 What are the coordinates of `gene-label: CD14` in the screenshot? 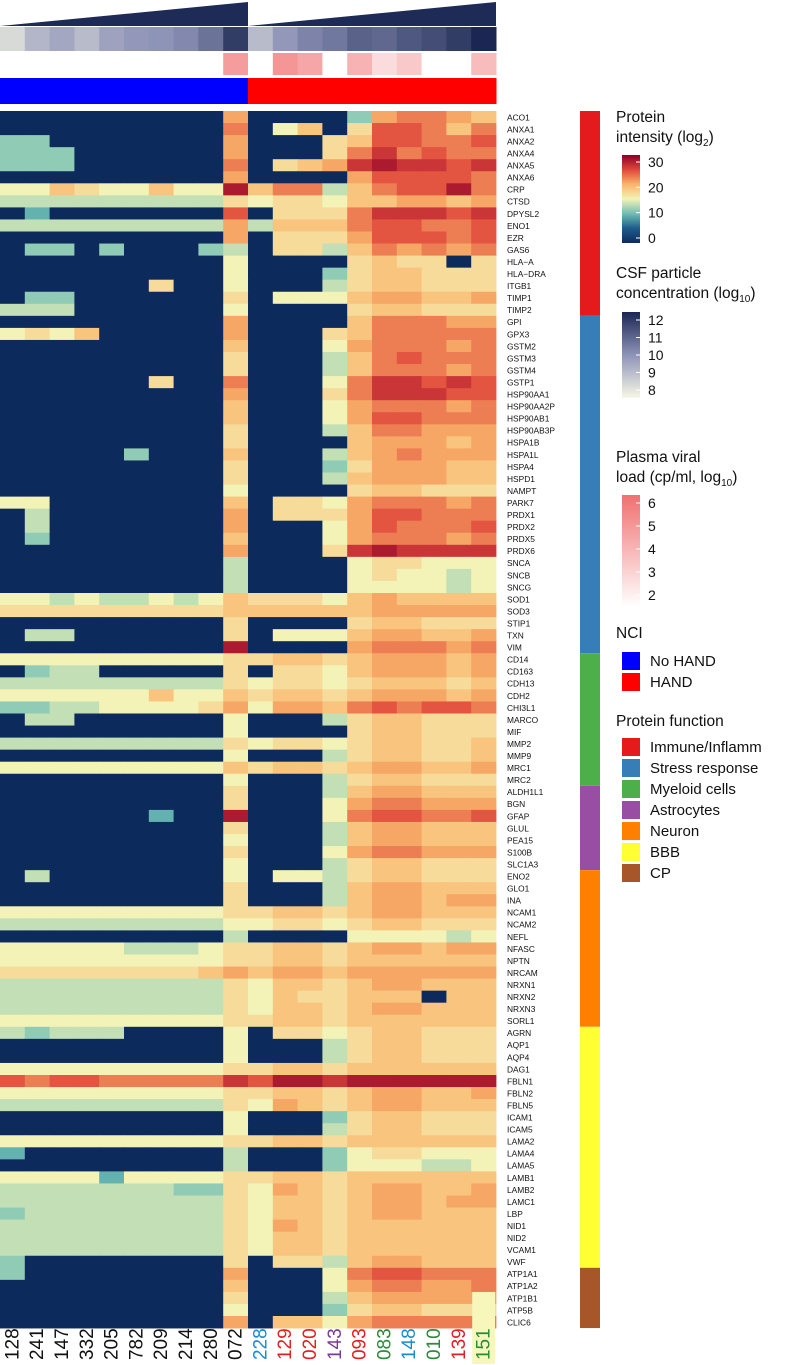 It's located at (518, 660).